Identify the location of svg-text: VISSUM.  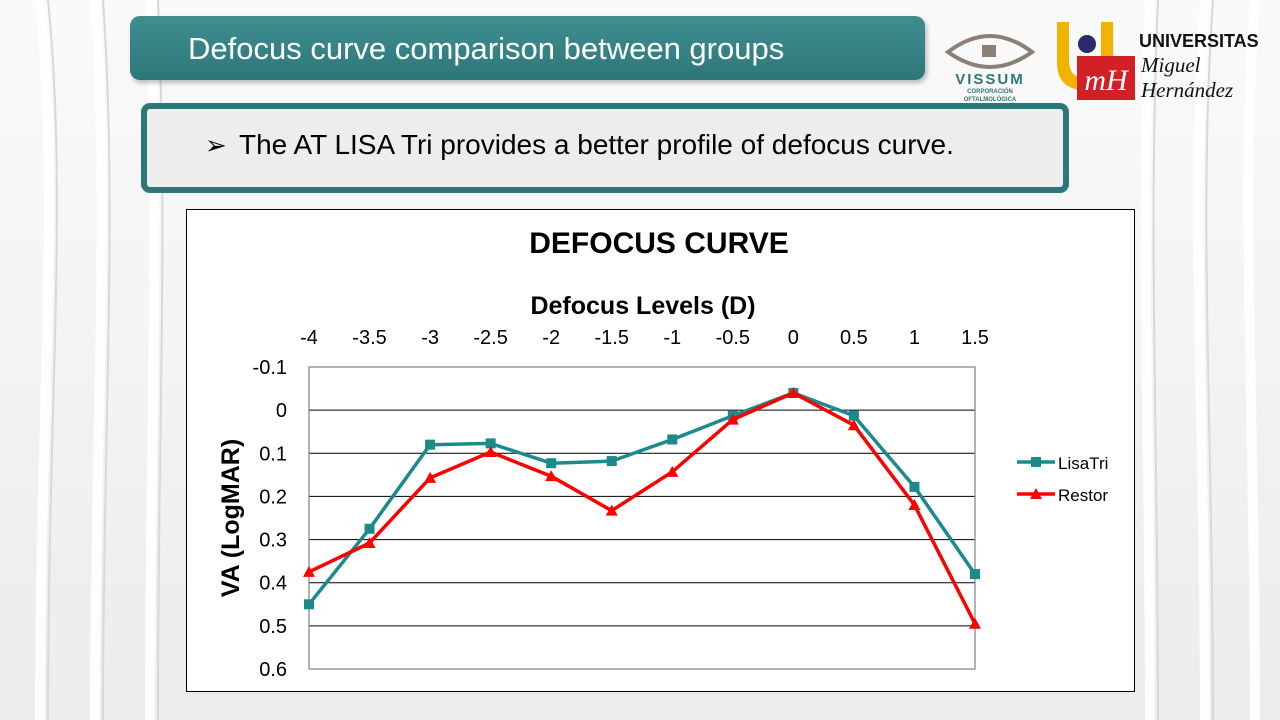
(990, 79).